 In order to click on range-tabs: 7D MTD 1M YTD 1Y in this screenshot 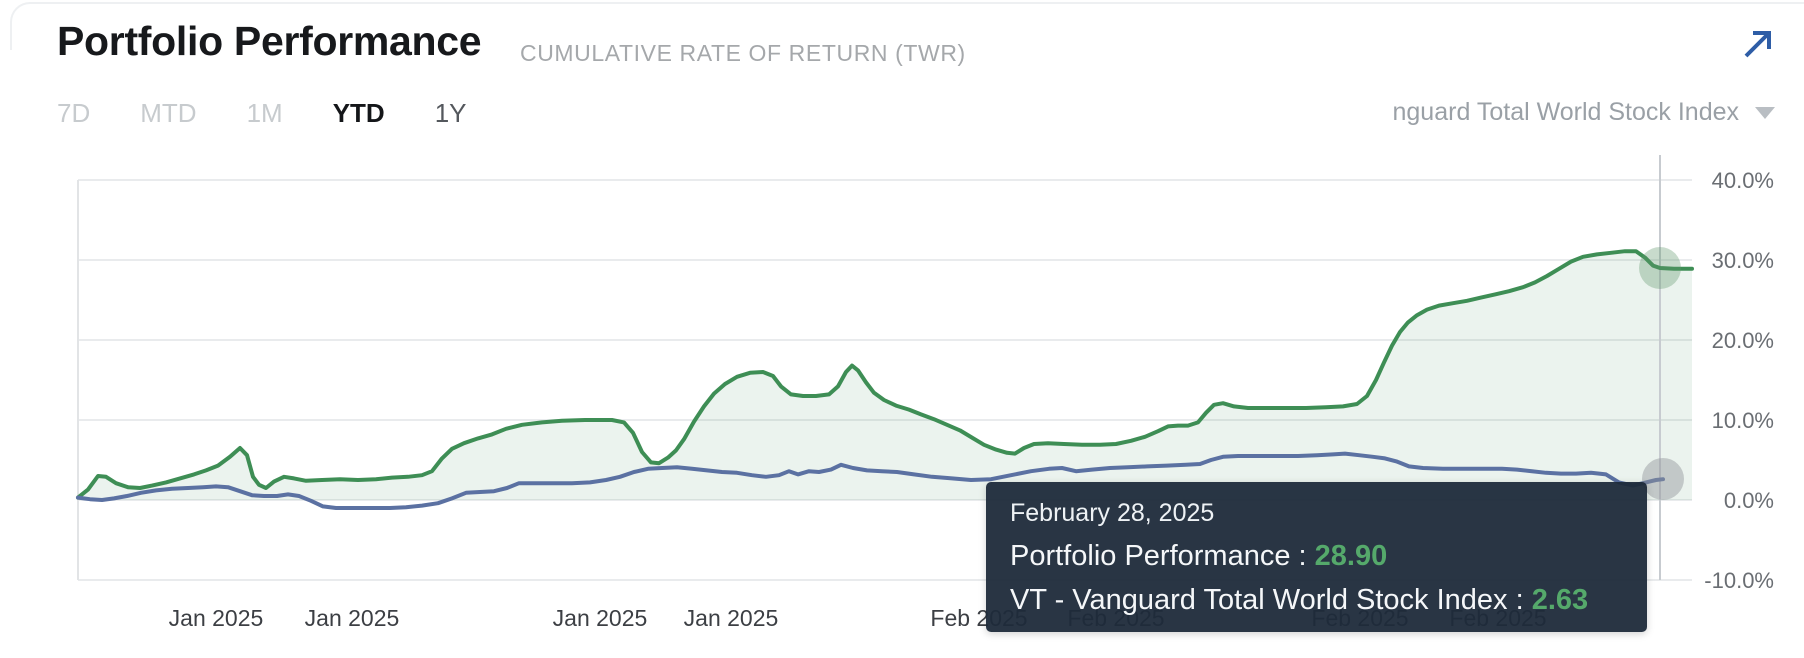, I will do `click(262, 113)`.